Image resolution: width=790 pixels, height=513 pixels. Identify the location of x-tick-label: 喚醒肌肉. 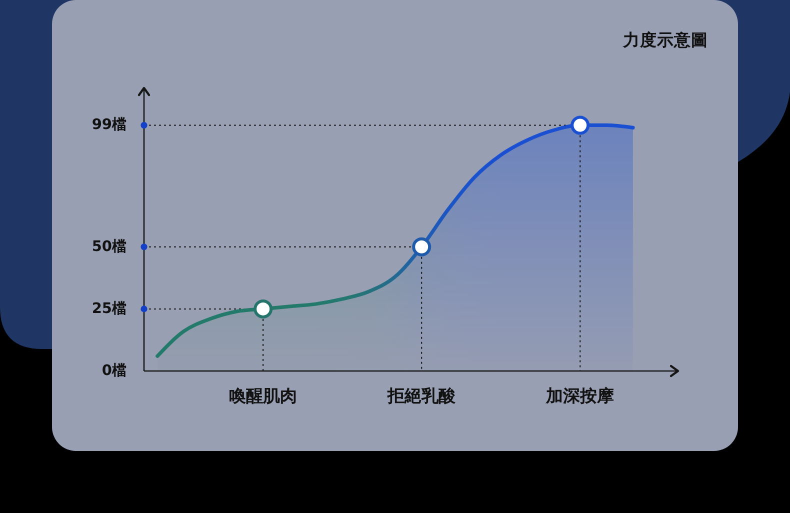
(263, 396).